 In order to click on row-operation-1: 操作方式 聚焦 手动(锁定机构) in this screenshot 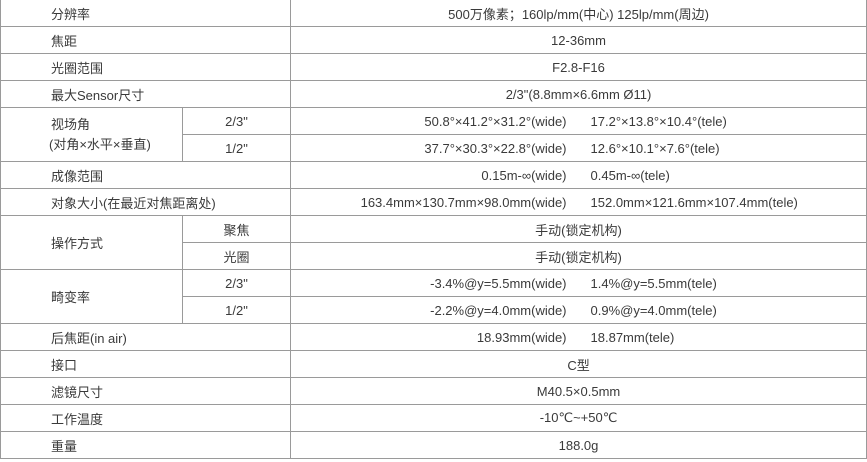, I will do `click(433, 242)`.